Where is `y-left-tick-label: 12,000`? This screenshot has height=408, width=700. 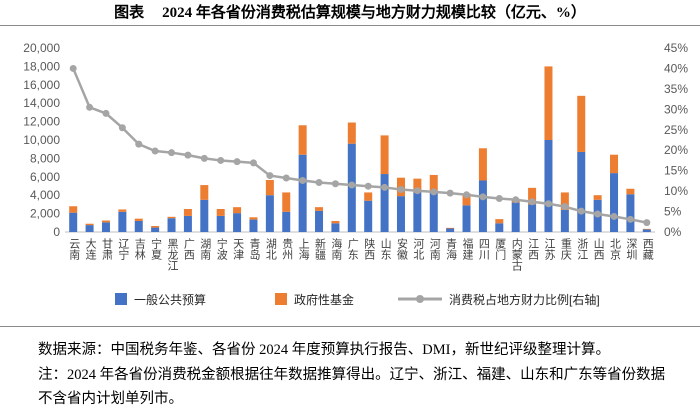
y-left-tick-label: 12,000 is located at coordinates (41, 122).